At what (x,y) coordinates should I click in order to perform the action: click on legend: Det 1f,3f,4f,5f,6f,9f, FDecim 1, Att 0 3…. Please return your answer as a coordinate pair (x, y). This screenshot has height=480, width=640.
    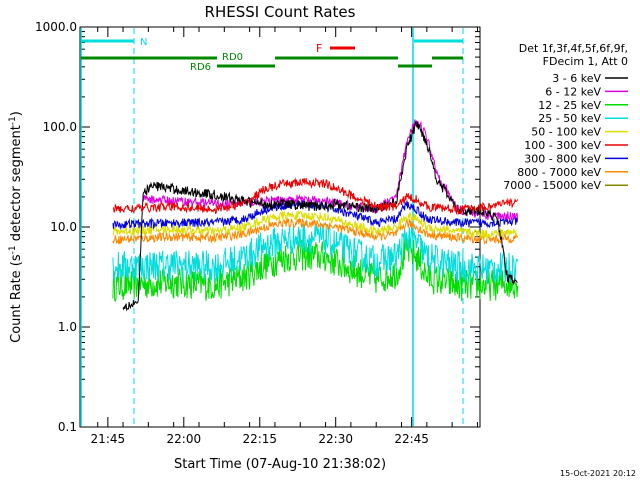
    Looking at the image, I should click on (565, 117).